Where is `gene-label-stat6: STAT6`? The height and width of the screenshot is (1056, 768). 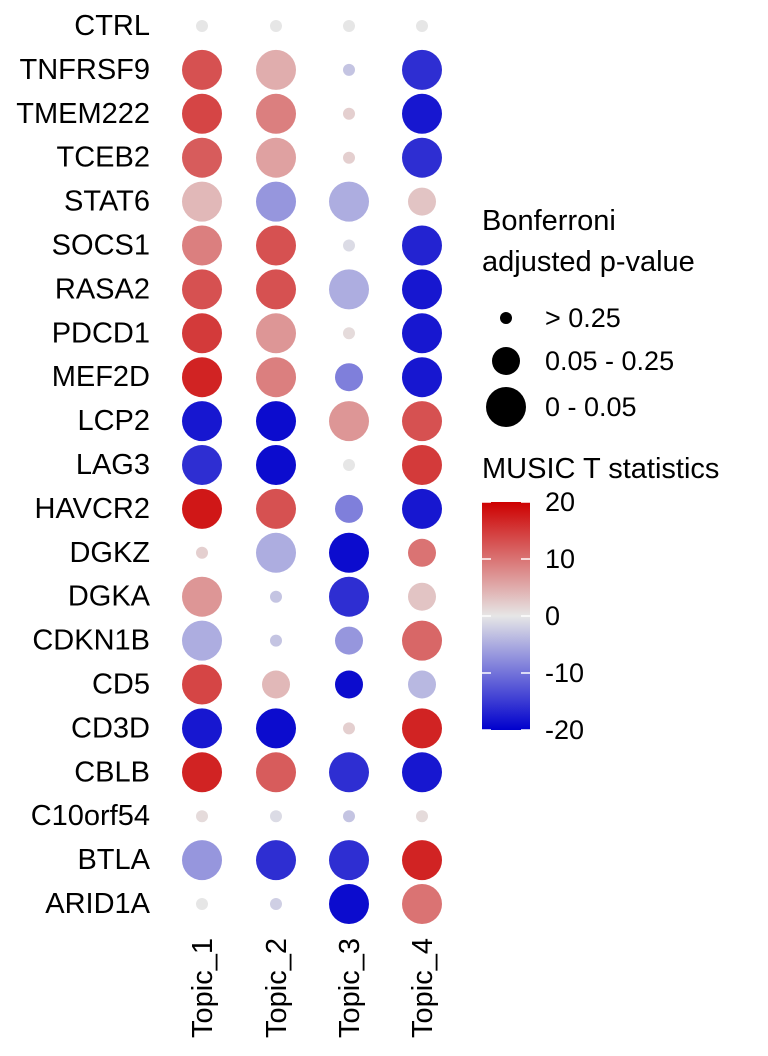 gene-label-stat6: STAT6 is located at coordinates (107, 202).